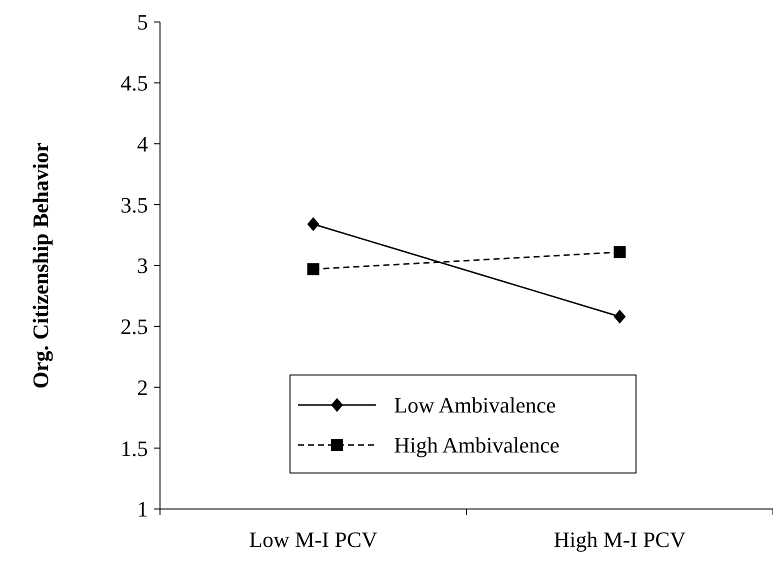 This screenshot has height=570, width=773. What do you see at coordinates (40, 265) in the screenshot?
I see `y-axis-title: Org. Citizenship Behavior` at bounding box center [40, 265].